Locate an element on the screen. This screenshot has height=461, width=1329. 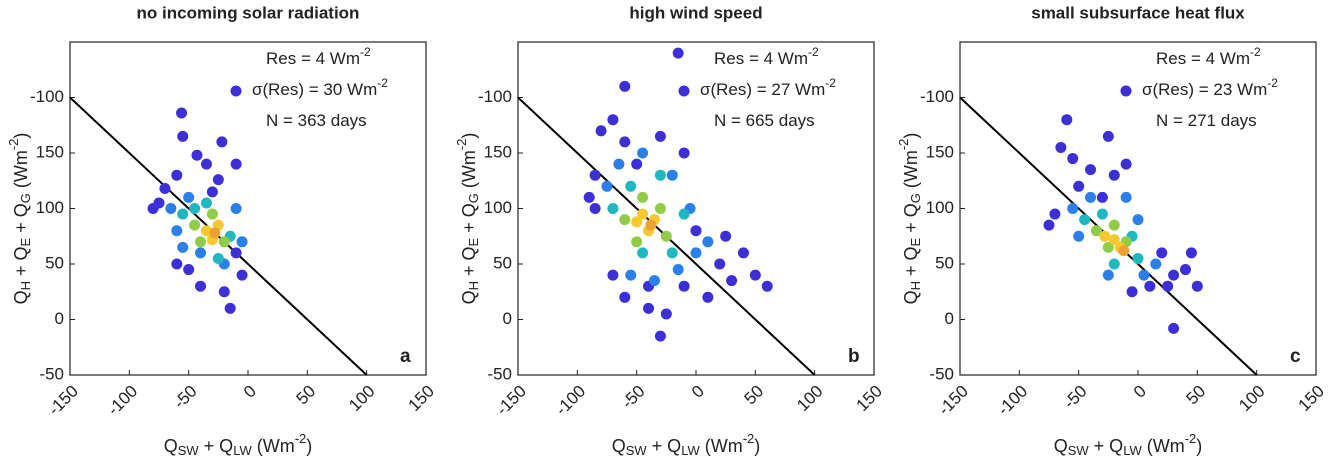
annotation-text: Res = 4 Wm is located at coordinates (1203, 58).